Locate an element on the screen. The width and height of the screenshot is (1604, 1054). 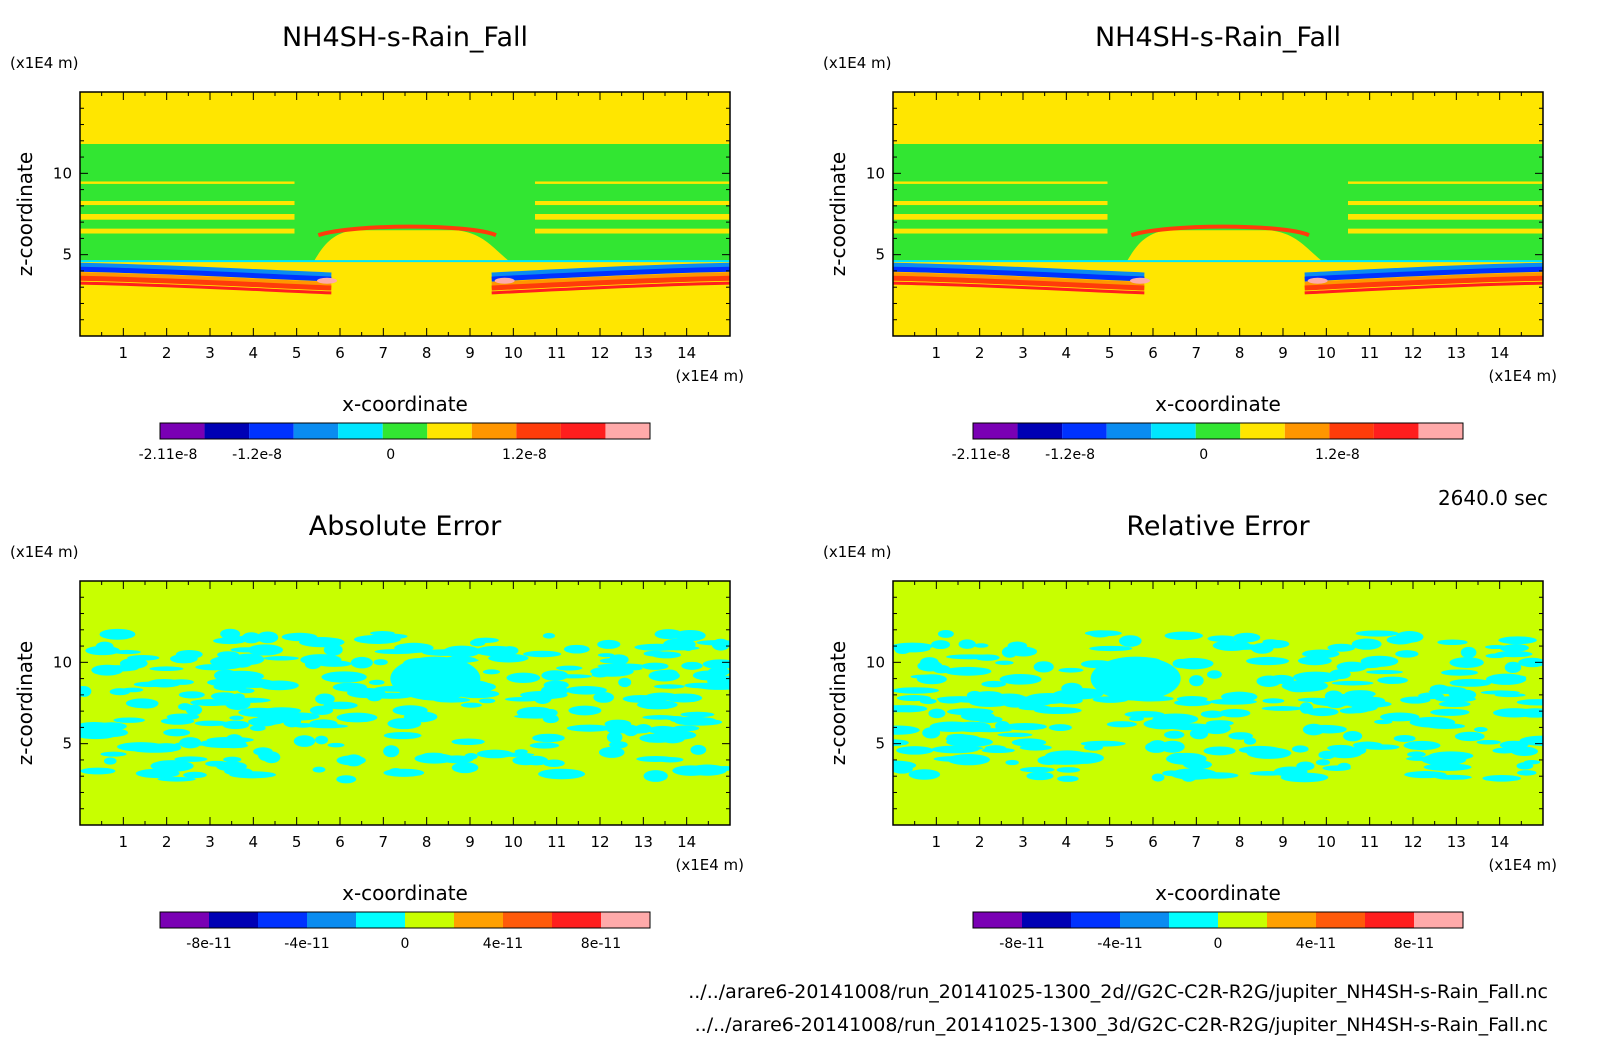
panel-title: NH4SH-s-Rain_Fall is located at coordinates (405, 37).